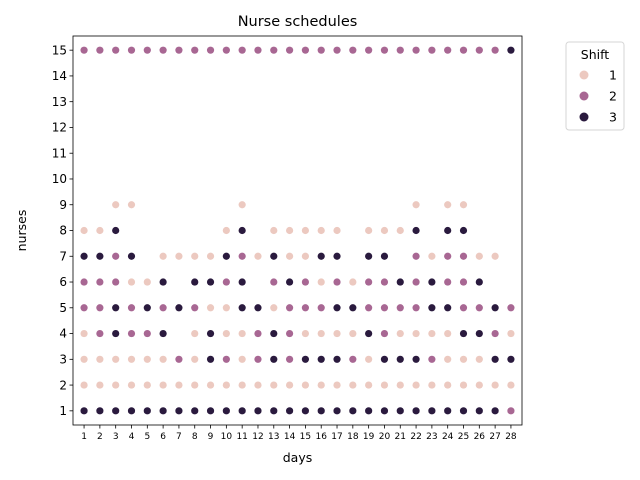 The width and height of the screenshot is (640, 480). What do you see at coordinates (84, 333) in the screenshot?
I see `point-day1-nurse4-shift1` at bounding box center [84, 333].